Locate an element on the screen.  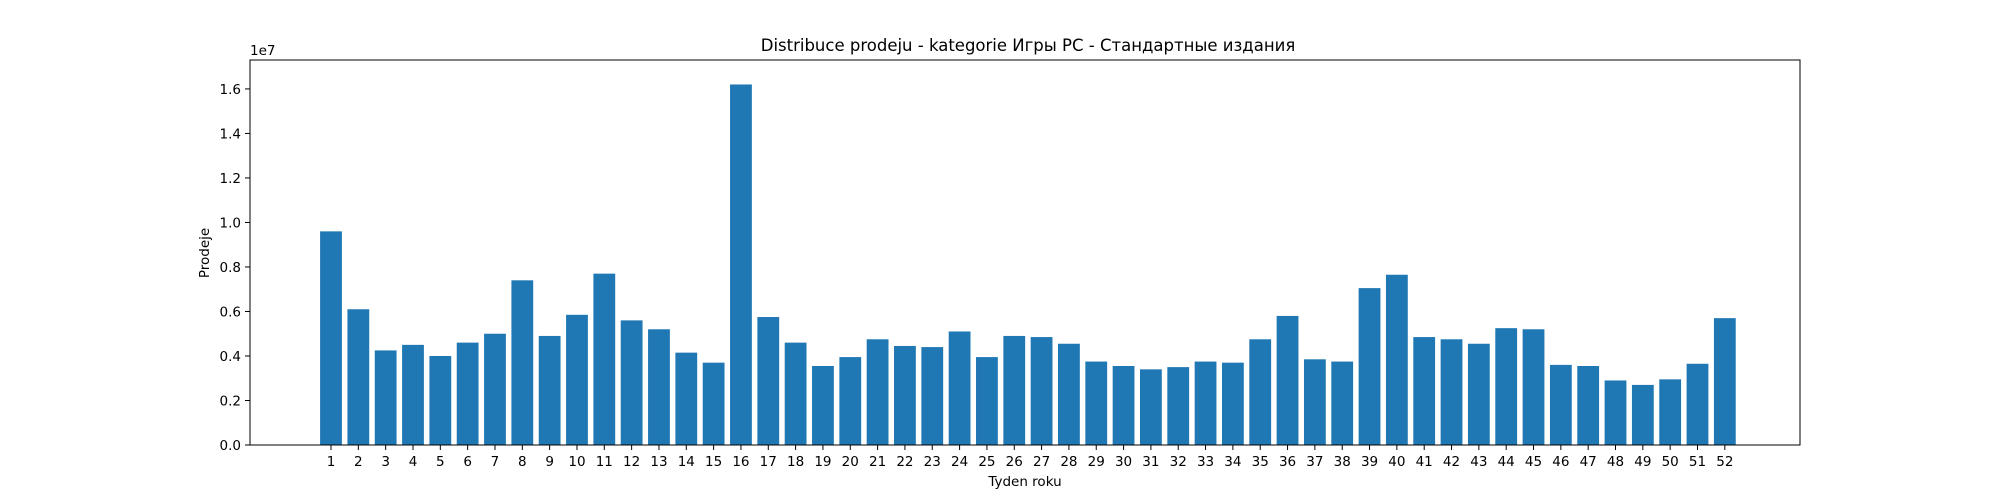
x-tick-label: 17 is located at coordinates (768, 462).